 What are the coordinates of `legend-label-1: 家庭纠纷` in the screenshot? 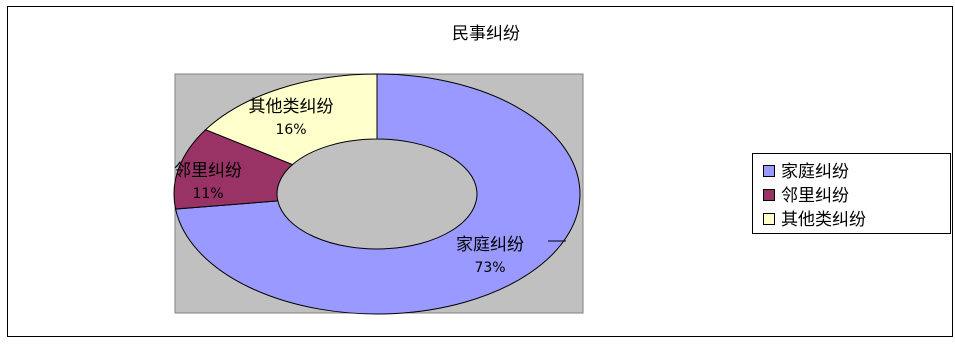 It's located at (815, 172).